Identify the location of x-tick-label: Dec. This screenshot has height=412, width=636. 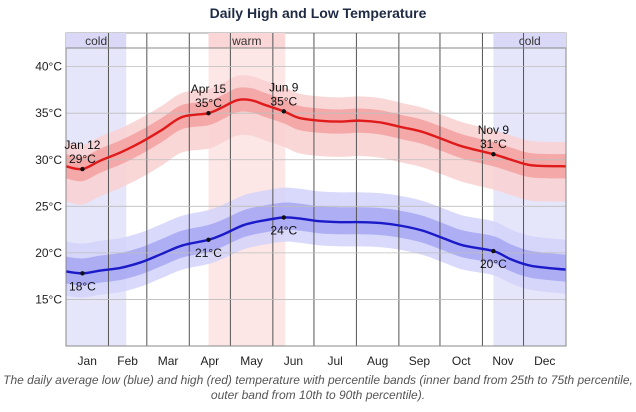
(544, 361).